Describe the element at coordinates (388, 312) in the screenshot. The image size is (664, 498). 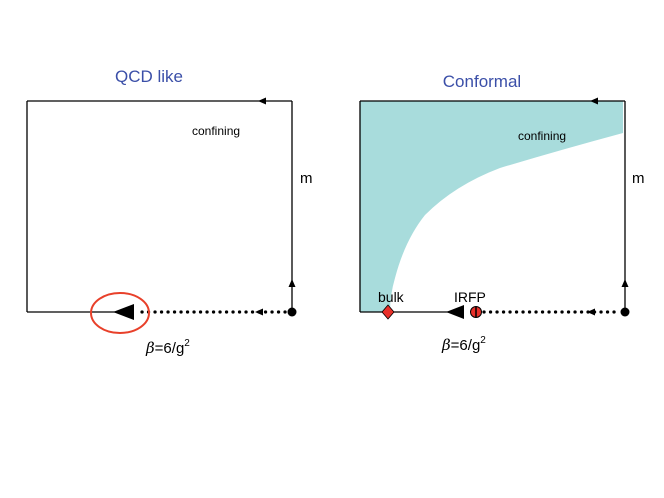
I see `bulk-marker` at that location.